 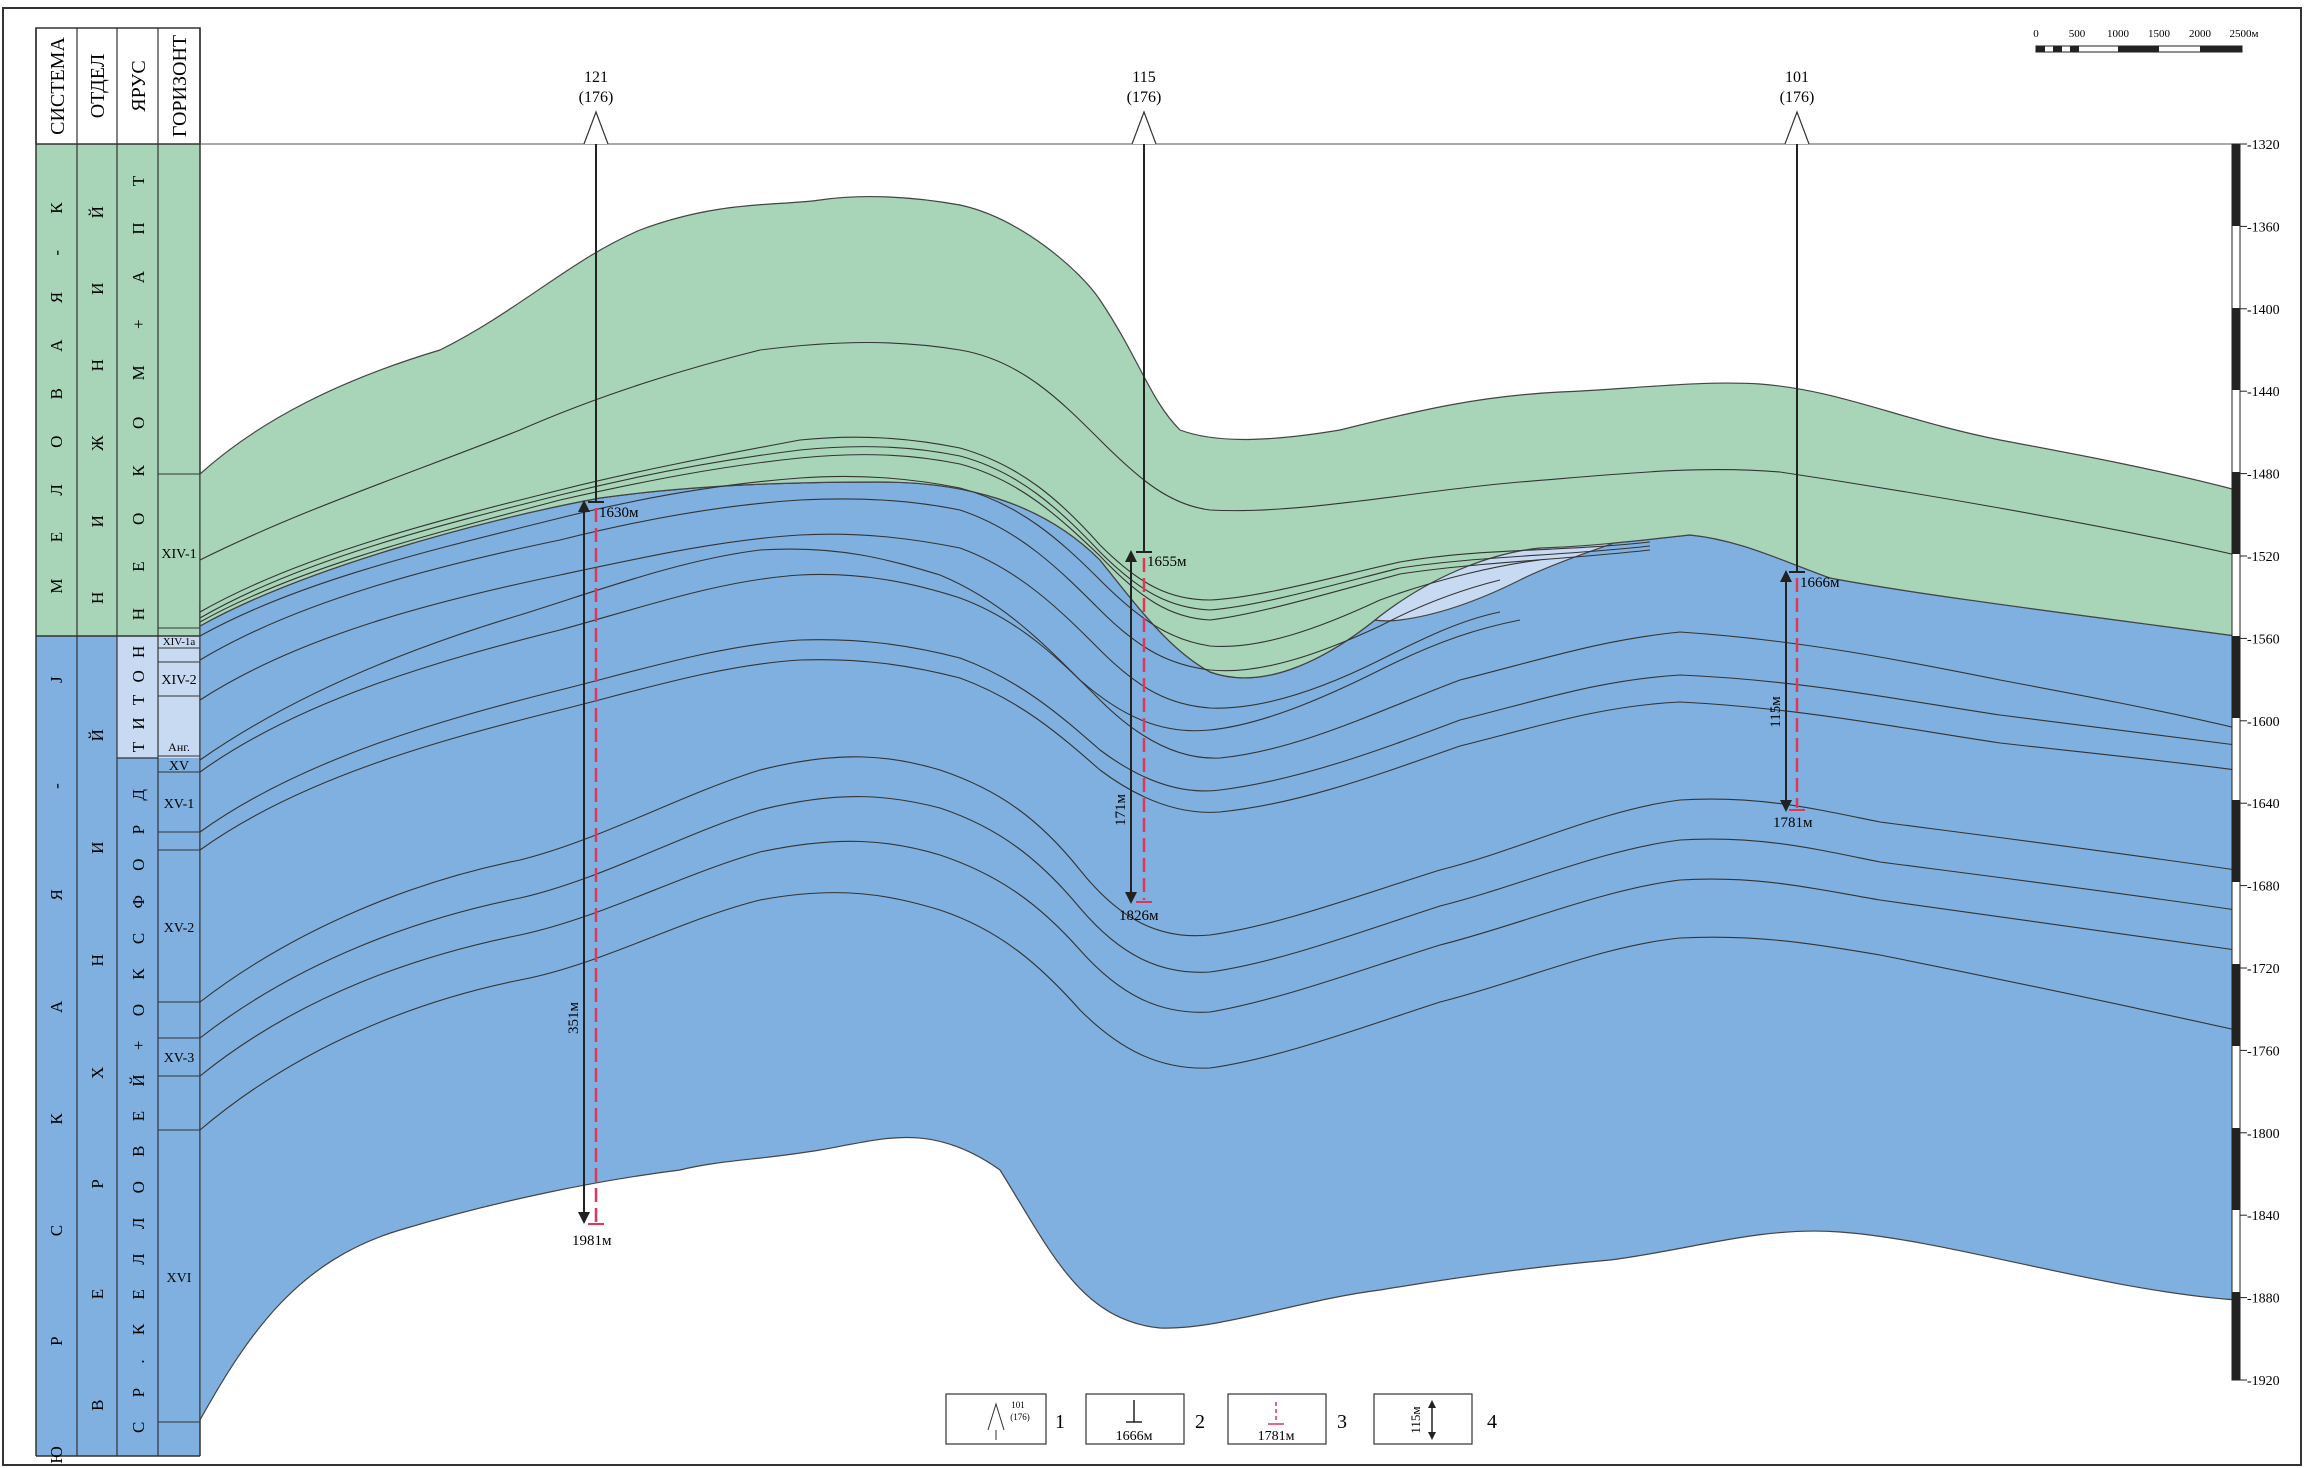 I want to click on header-horizon: ГОРИЗОНТ, so click(x=180, y=86).